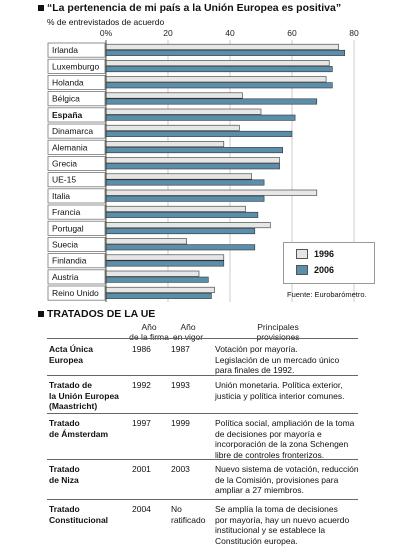  I want to click on cell-line: Política social, ampliación de la toma, so click(290, 423).